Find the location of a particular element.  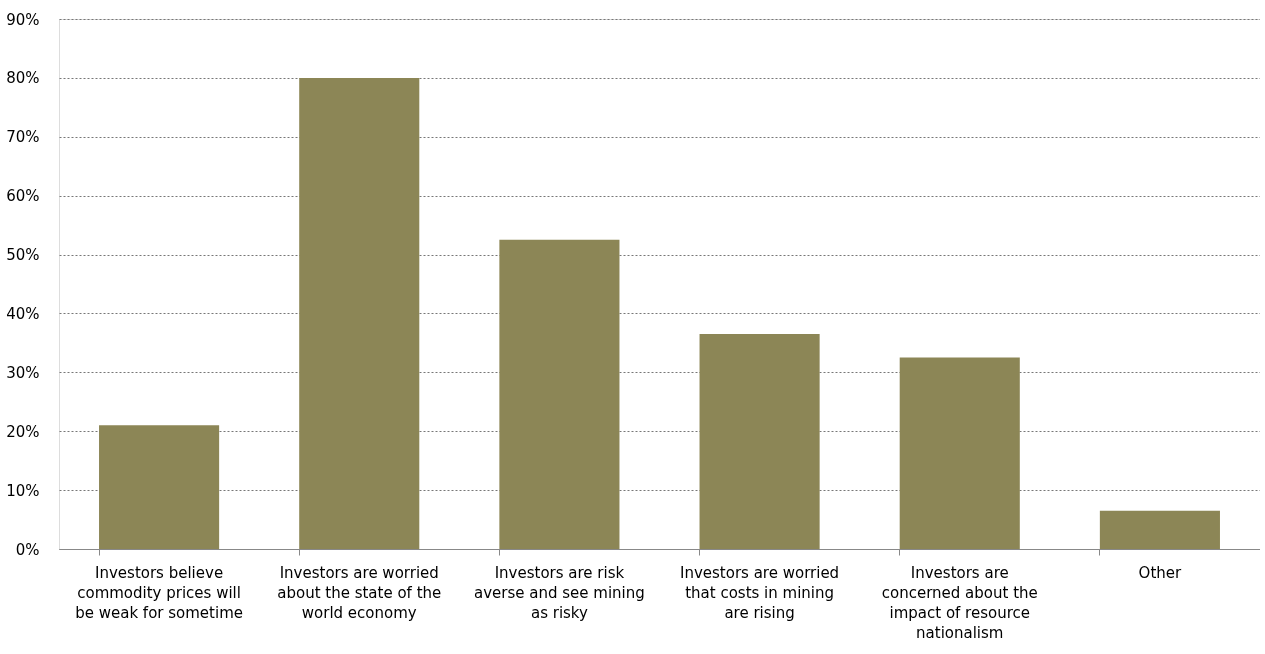

y-tick-label: 0% is located at coordinates (27, 549).